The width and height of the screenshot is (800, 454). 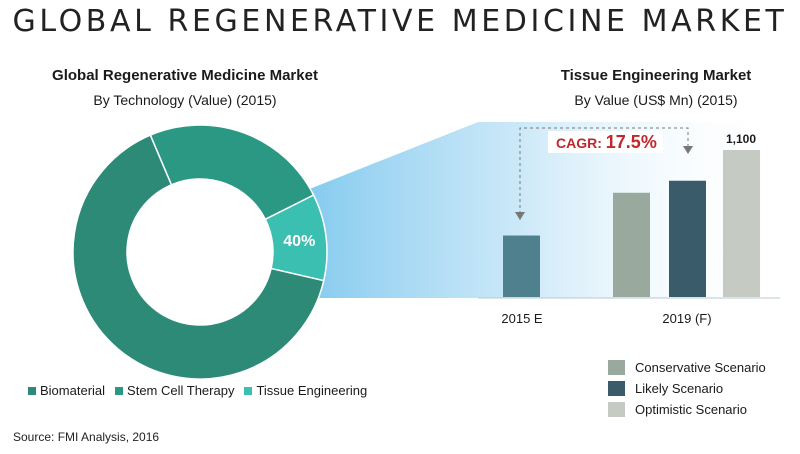 I want to click on source-note: Source: FMI Analysis, 2016, so click(x=86, y=437).